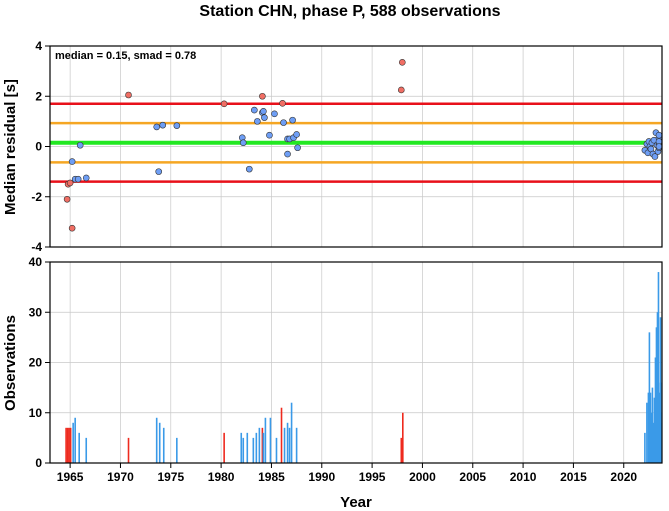  I want to click on x-tick-label: 2005, so click(472, 477).